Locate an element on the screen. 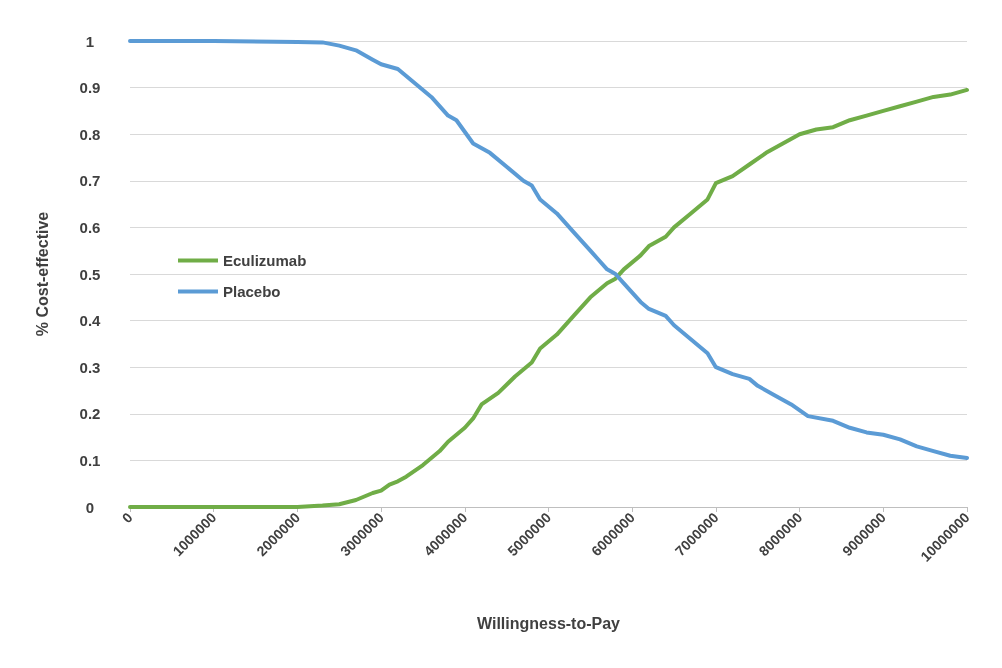 This screenshot has height=668, width=1002. y-tick-label: 0.7 is located at coordinates (90, 181).